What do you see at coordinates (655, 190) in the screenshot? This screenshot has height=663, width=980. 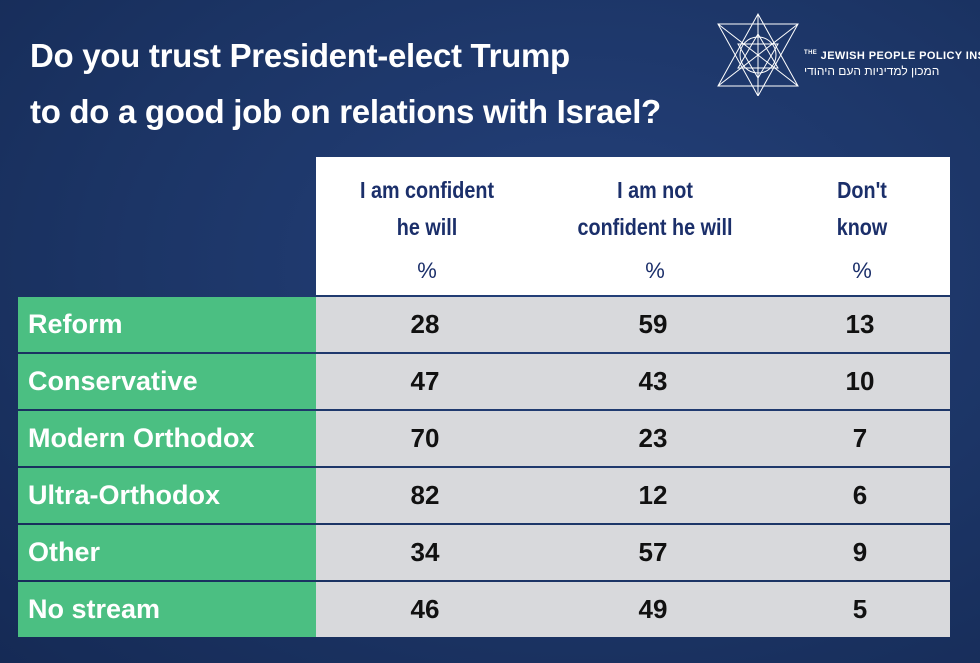 I see `column-header-line-1: I am not` at bounding box center [655, 190].